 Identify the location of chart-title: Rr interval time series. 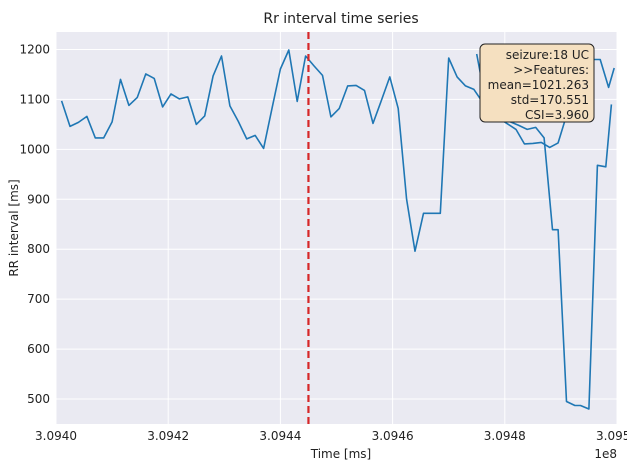
(340, 19).